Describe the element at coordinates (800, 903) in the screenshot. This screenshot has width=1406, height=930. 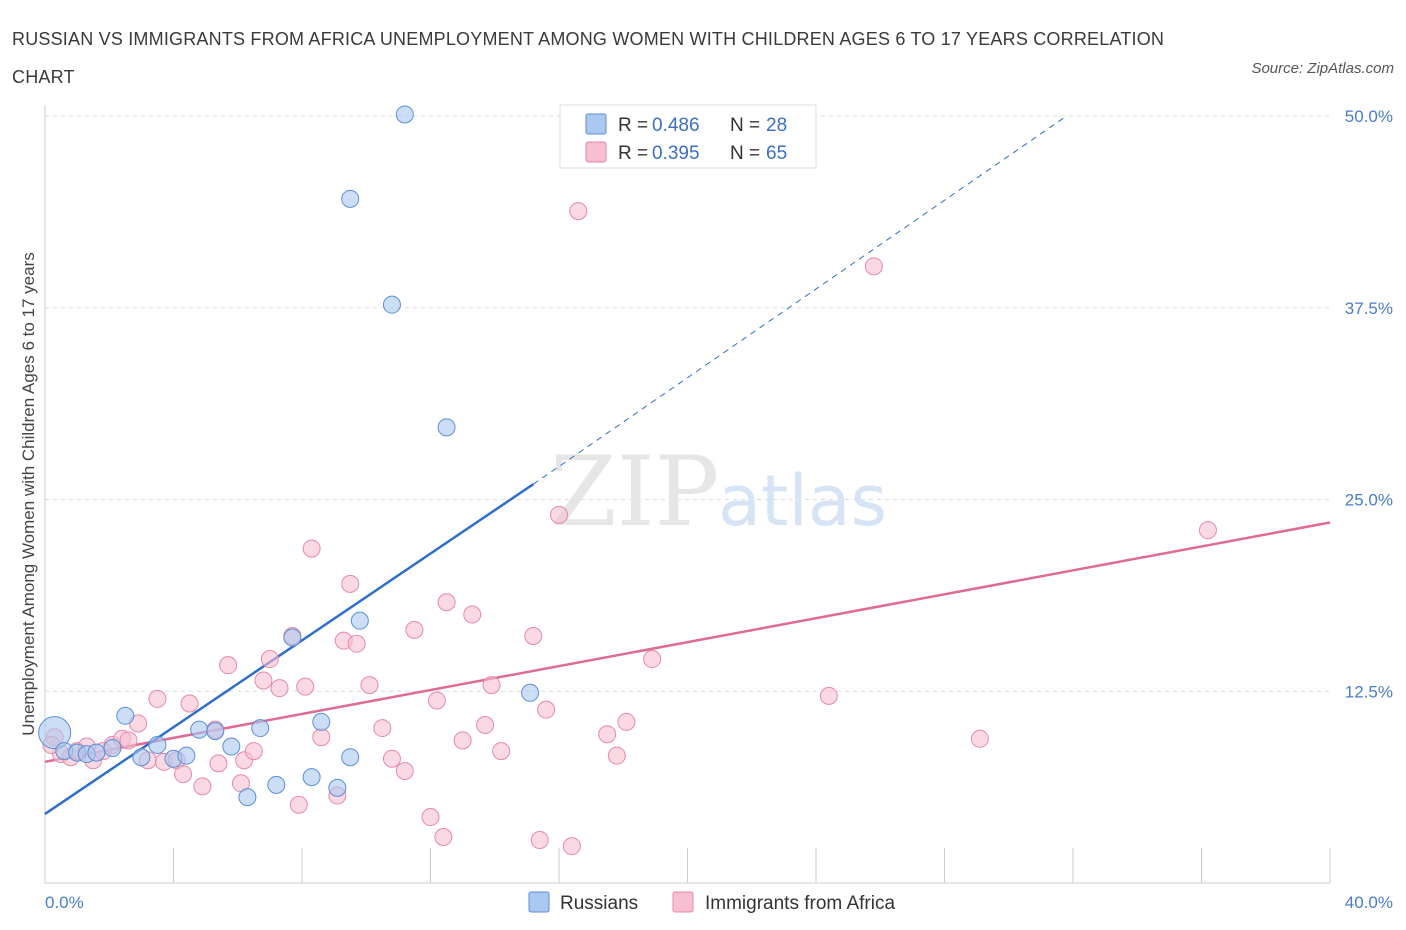
I see `series-legend-label-africa: Immigrants from Africa` at that location.